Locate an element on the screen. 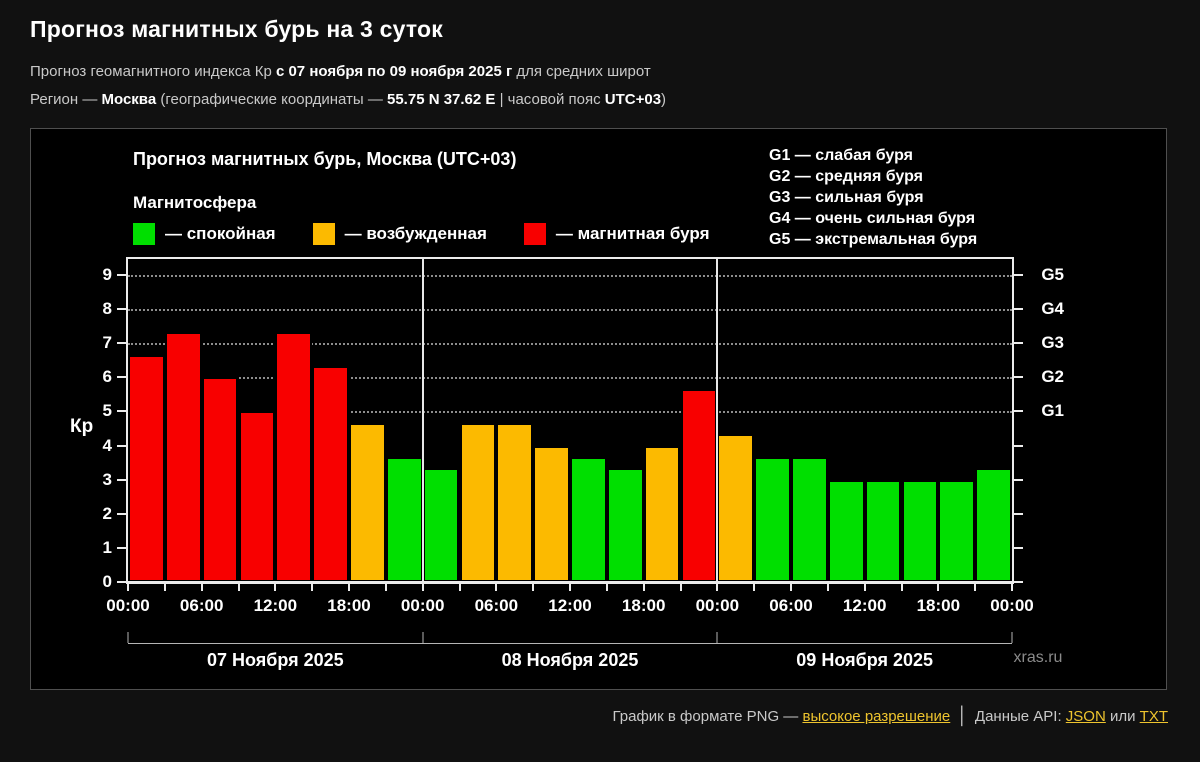 This screenshot has width=1200, height=762. y-axis-label: Кр is located at coordinates (82, 426).